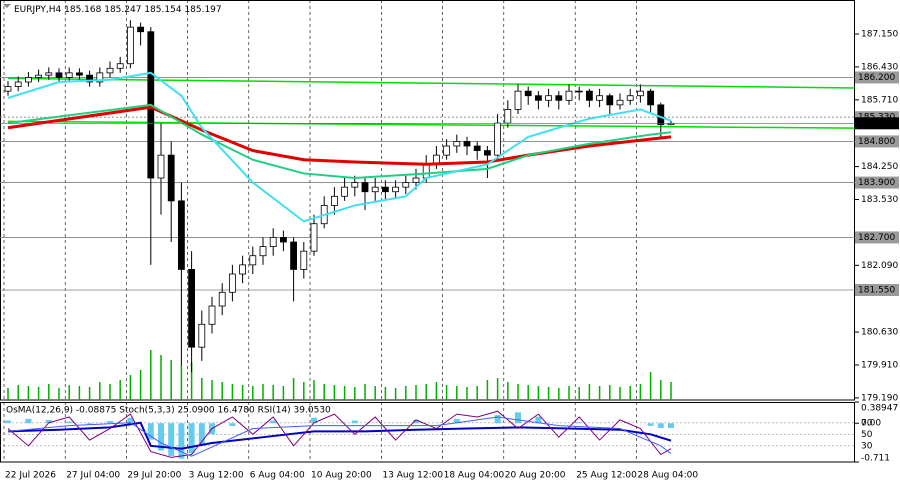  What do you see at coordinates (216, 476) in the screenshot?
I see `x-tick-label: 3 Aug 12:00` at bounding box center [216, 476].